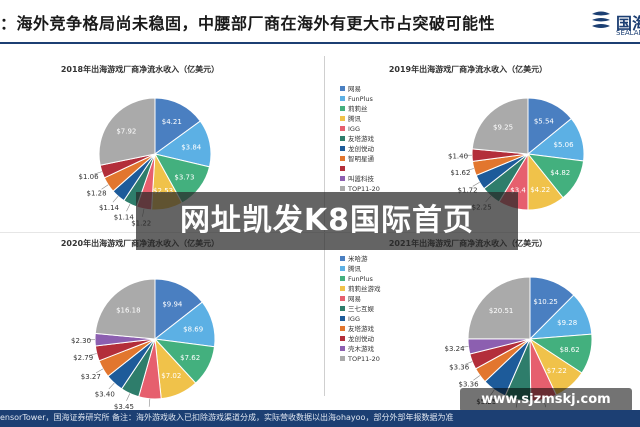 The width and height of the screenshot is (640, 427). I want to click on slice-value-label: $1.62, so click(460, 173).